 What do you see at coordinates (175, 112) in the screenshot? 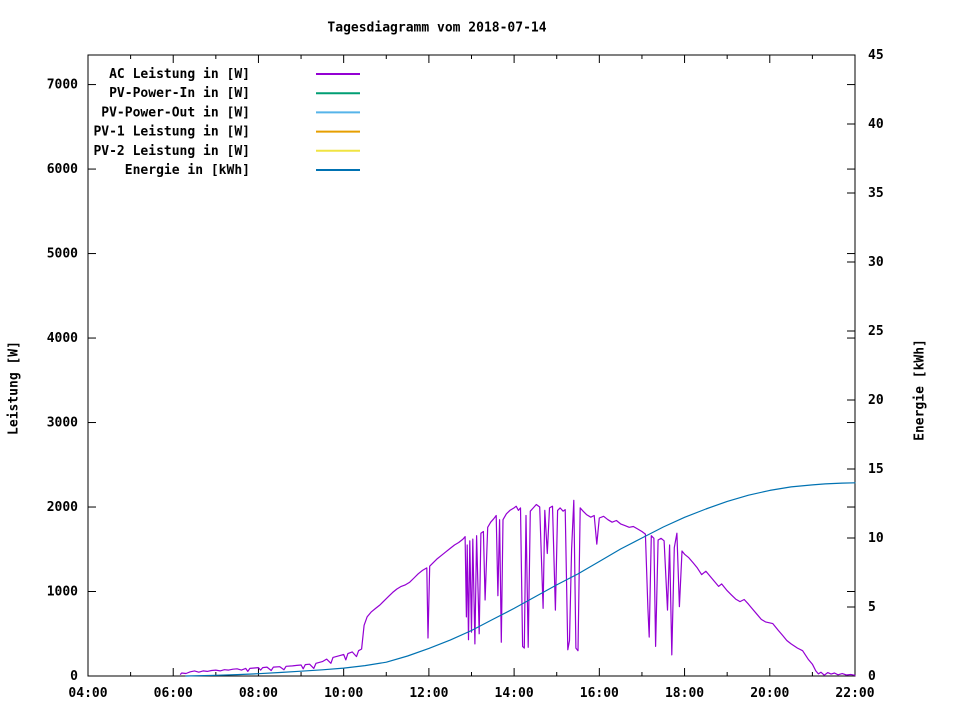
I see `svg-text: PV-Power-Out in [W]` at bounding box center [175, 112].